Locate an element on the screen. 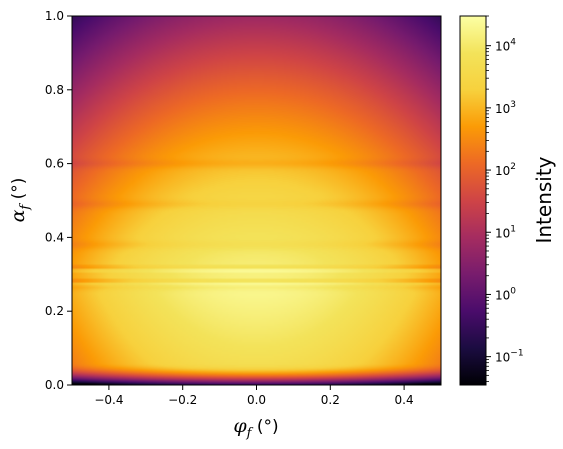 The image size is (563, 449). x-axis-ticks: −0.4 −0.2 0.0 0.2 0.4 is located at coordinates (254, 396).